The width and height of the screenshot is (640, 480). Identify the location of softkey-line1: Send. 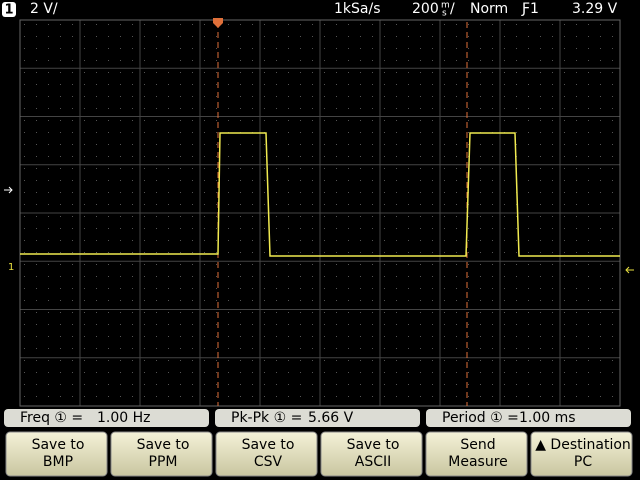
(477, 445).